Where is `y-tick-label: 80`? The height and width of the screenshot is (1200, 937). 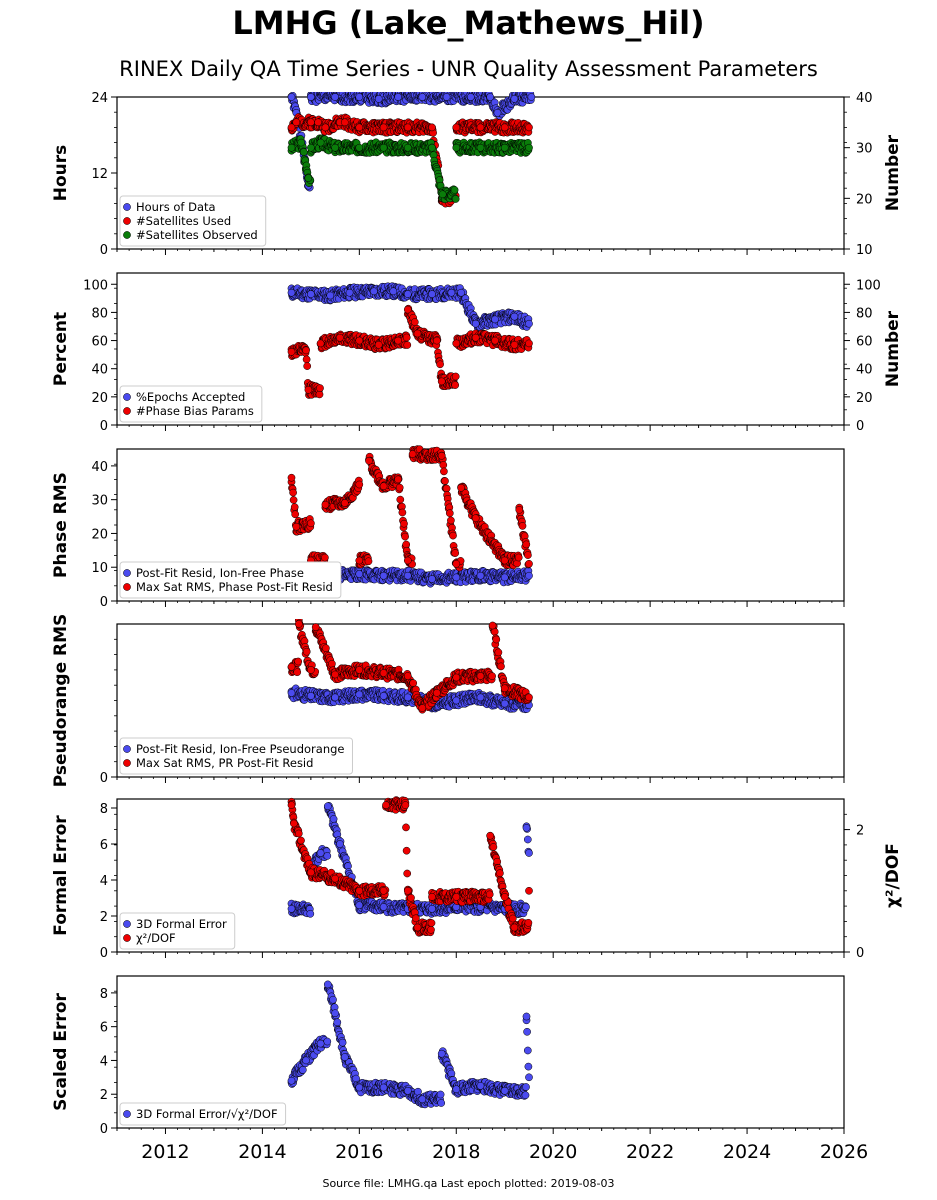 y-tick-label: 80 is located at coordinates (99, 313).